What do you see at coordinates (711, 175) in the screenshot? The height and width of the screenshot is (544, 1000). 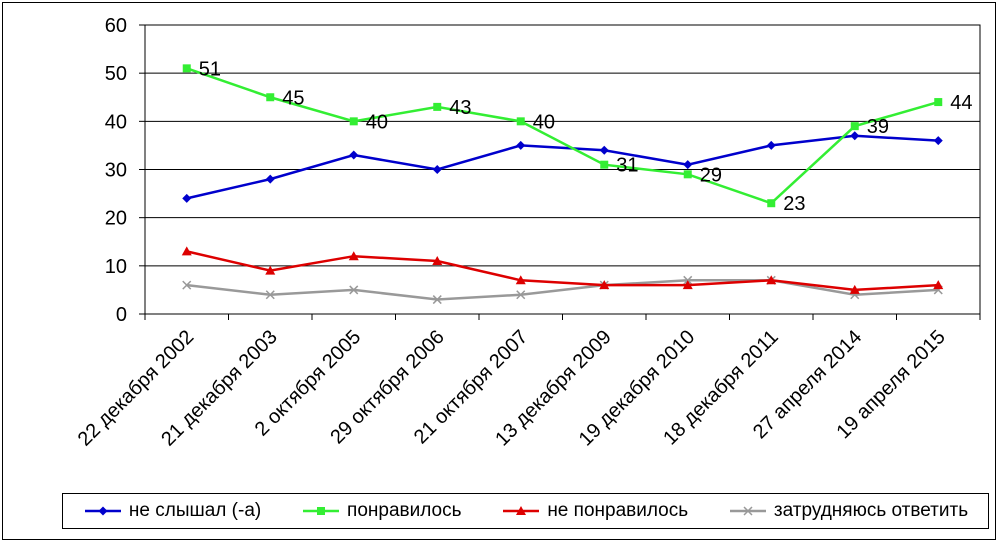 I see `data-label: 29` at bounding box center [711, 175].